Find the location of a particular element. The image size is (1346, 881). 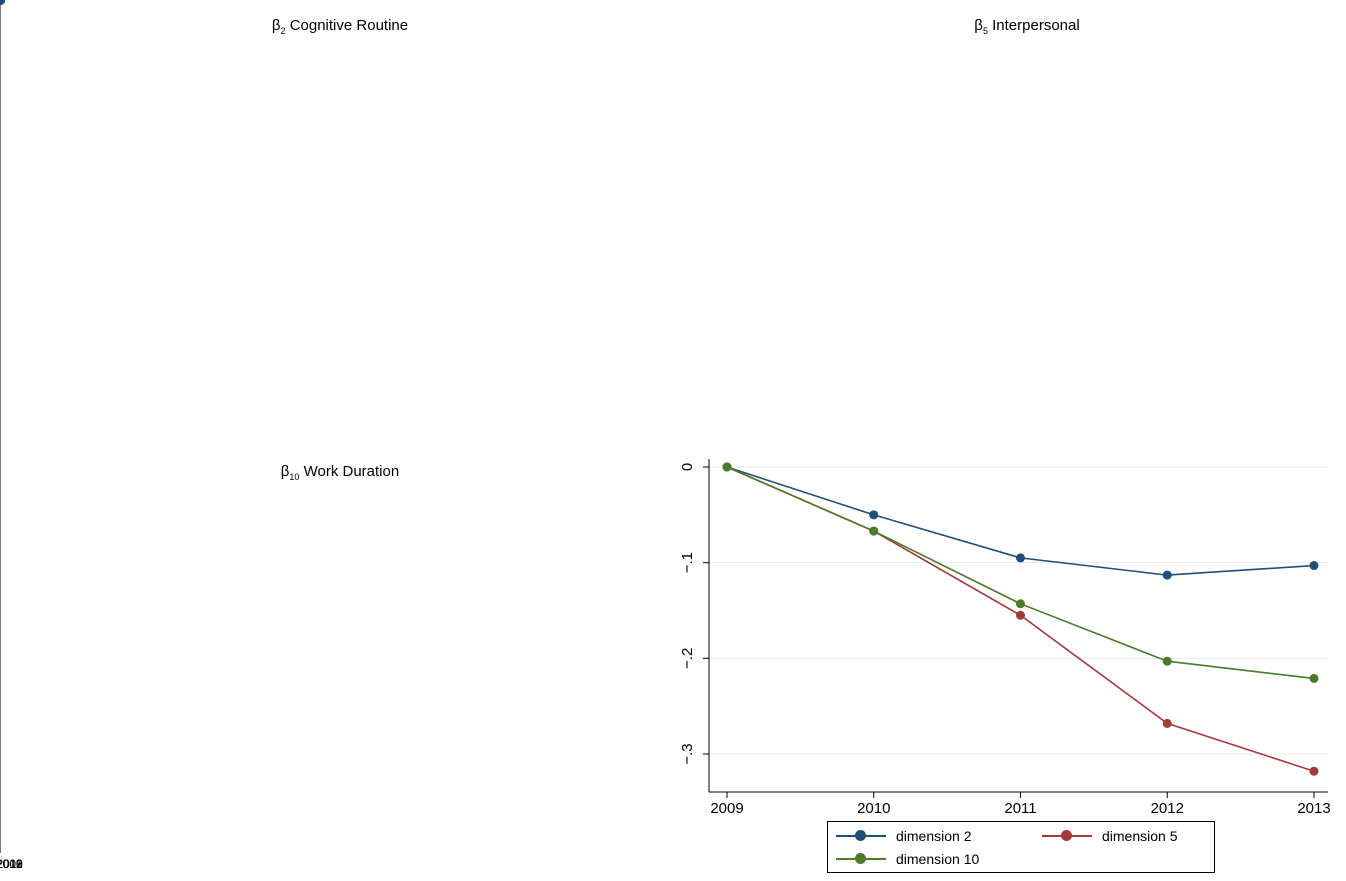

x-tick-label: 2009 is located at coordinates (726, 808).